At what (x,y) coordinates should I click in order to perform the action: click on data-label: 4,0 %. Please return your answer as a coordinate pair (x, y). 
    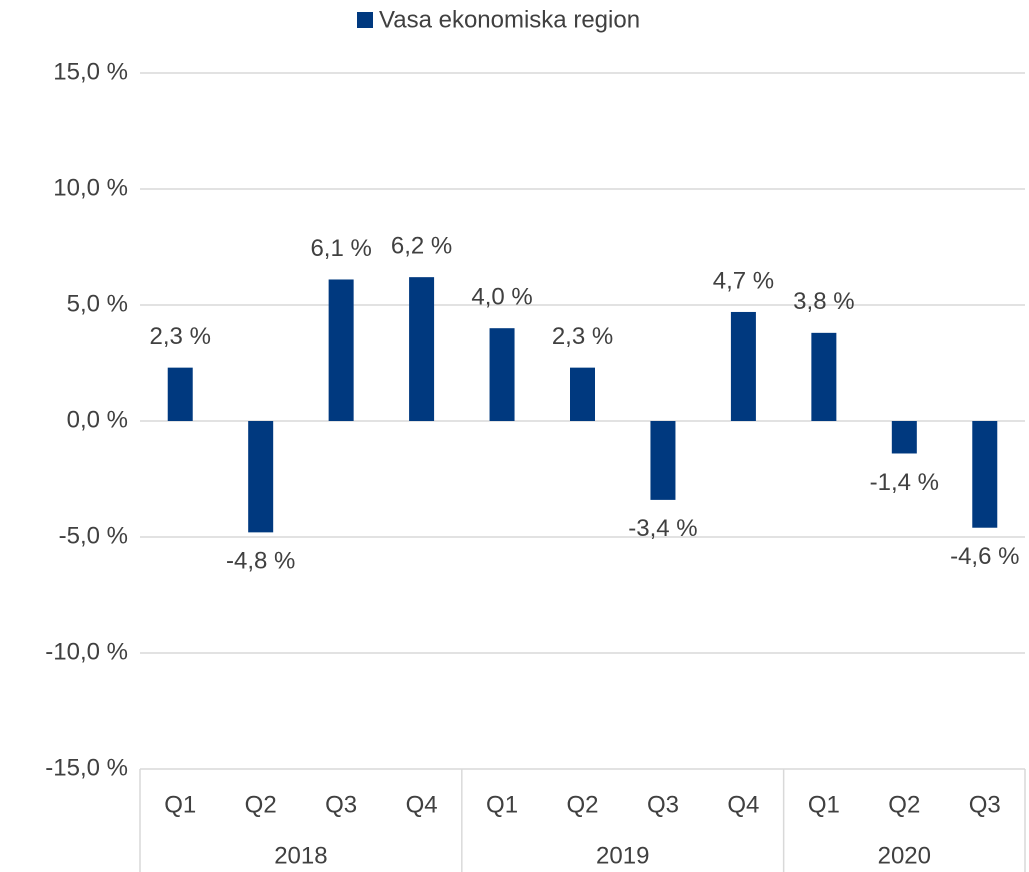
    Looking at the image, I should click on (501, 297).